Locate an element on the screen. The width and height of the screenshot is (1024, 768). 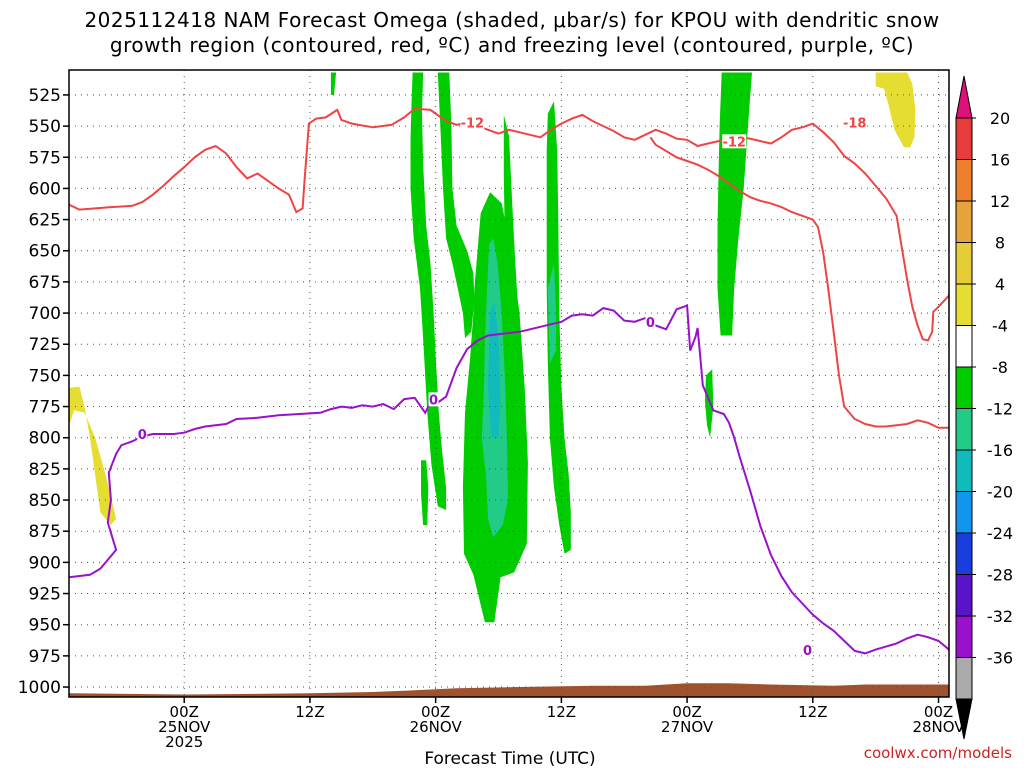
colorbar-label: -36 is located at coordinates (1000, 658).